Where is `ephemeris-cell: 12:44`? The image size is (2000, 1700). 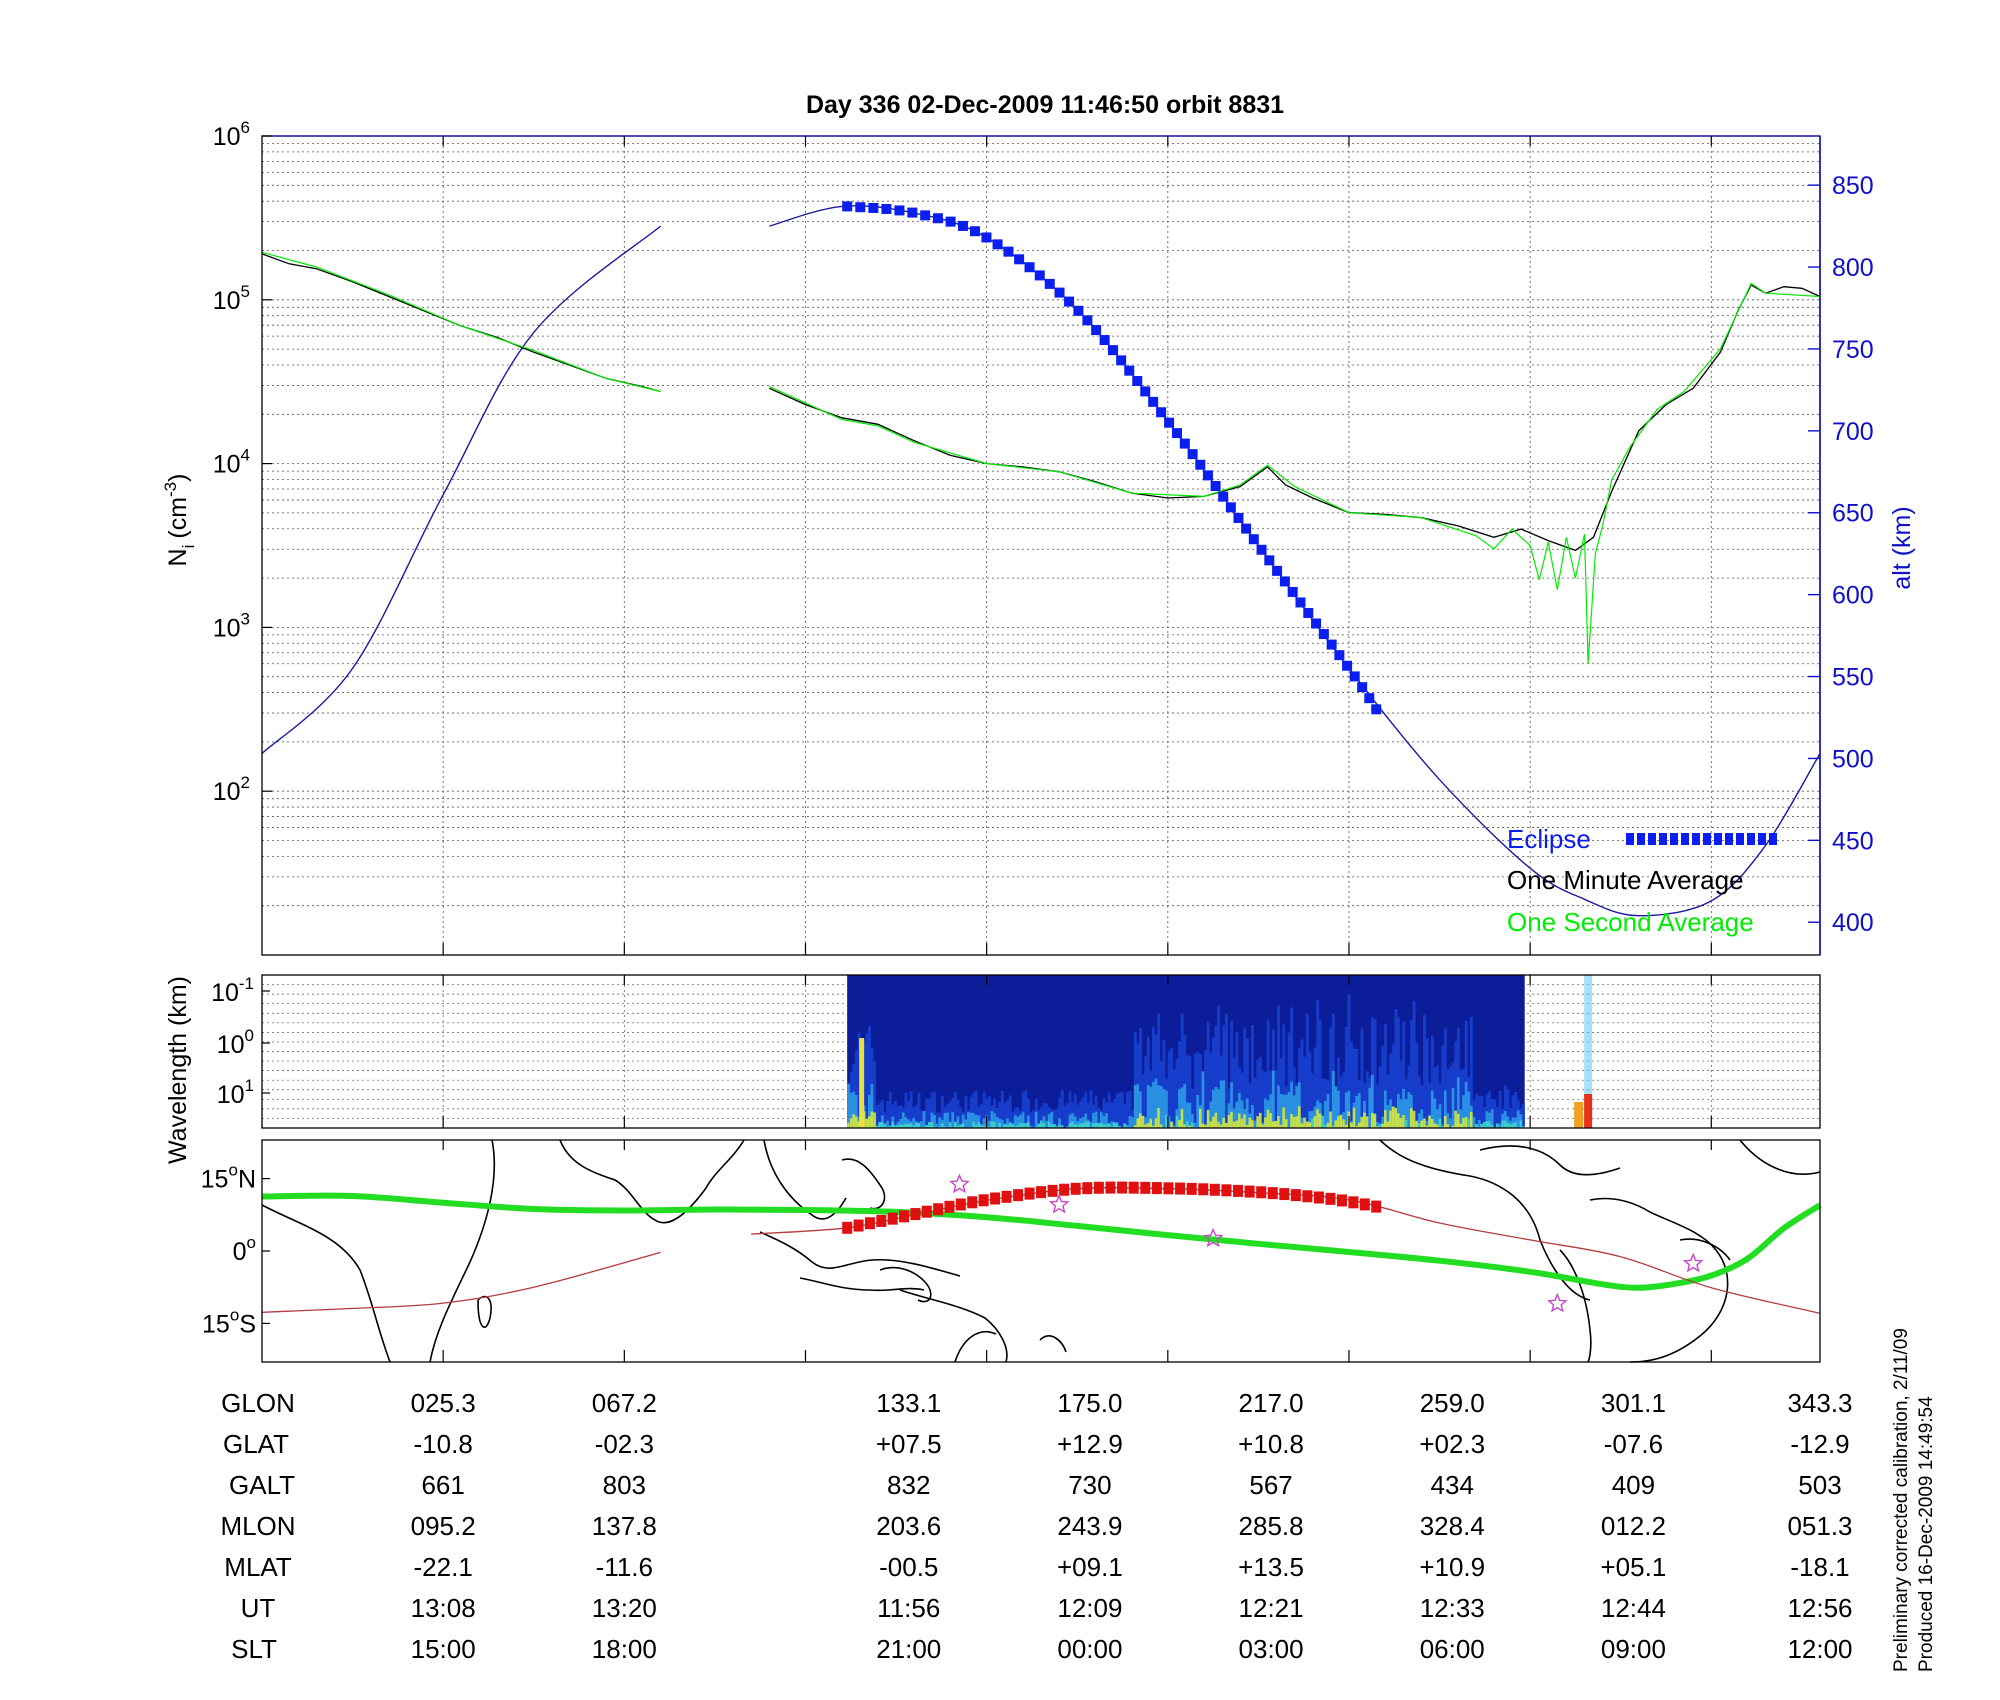 ephemeris-cell: 12:44 is located at coordinates (1633, 1608).